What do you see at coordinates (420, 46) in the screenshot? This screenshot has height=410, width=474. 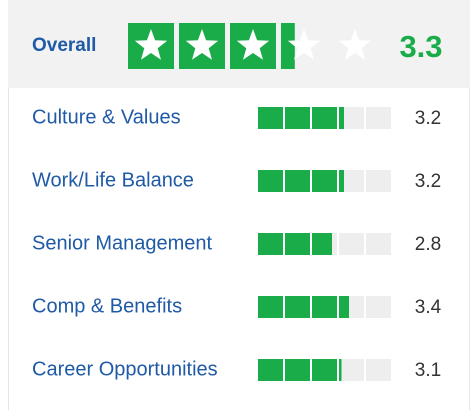 I see `overall-rating: 3.3` at bounding box center [420, 46].